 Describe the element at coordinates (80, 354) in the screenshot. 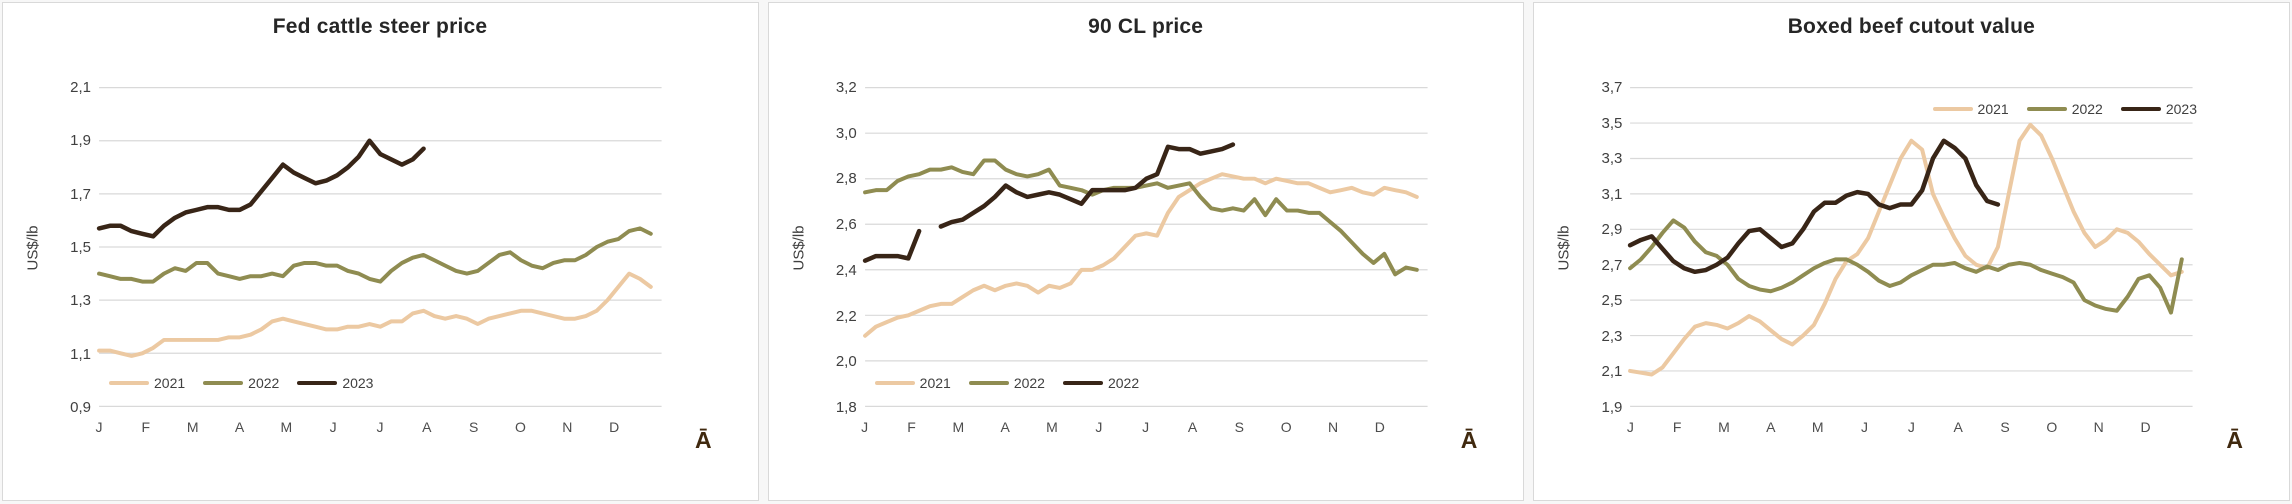

I see `y-tick-label: 1,1` at that location.